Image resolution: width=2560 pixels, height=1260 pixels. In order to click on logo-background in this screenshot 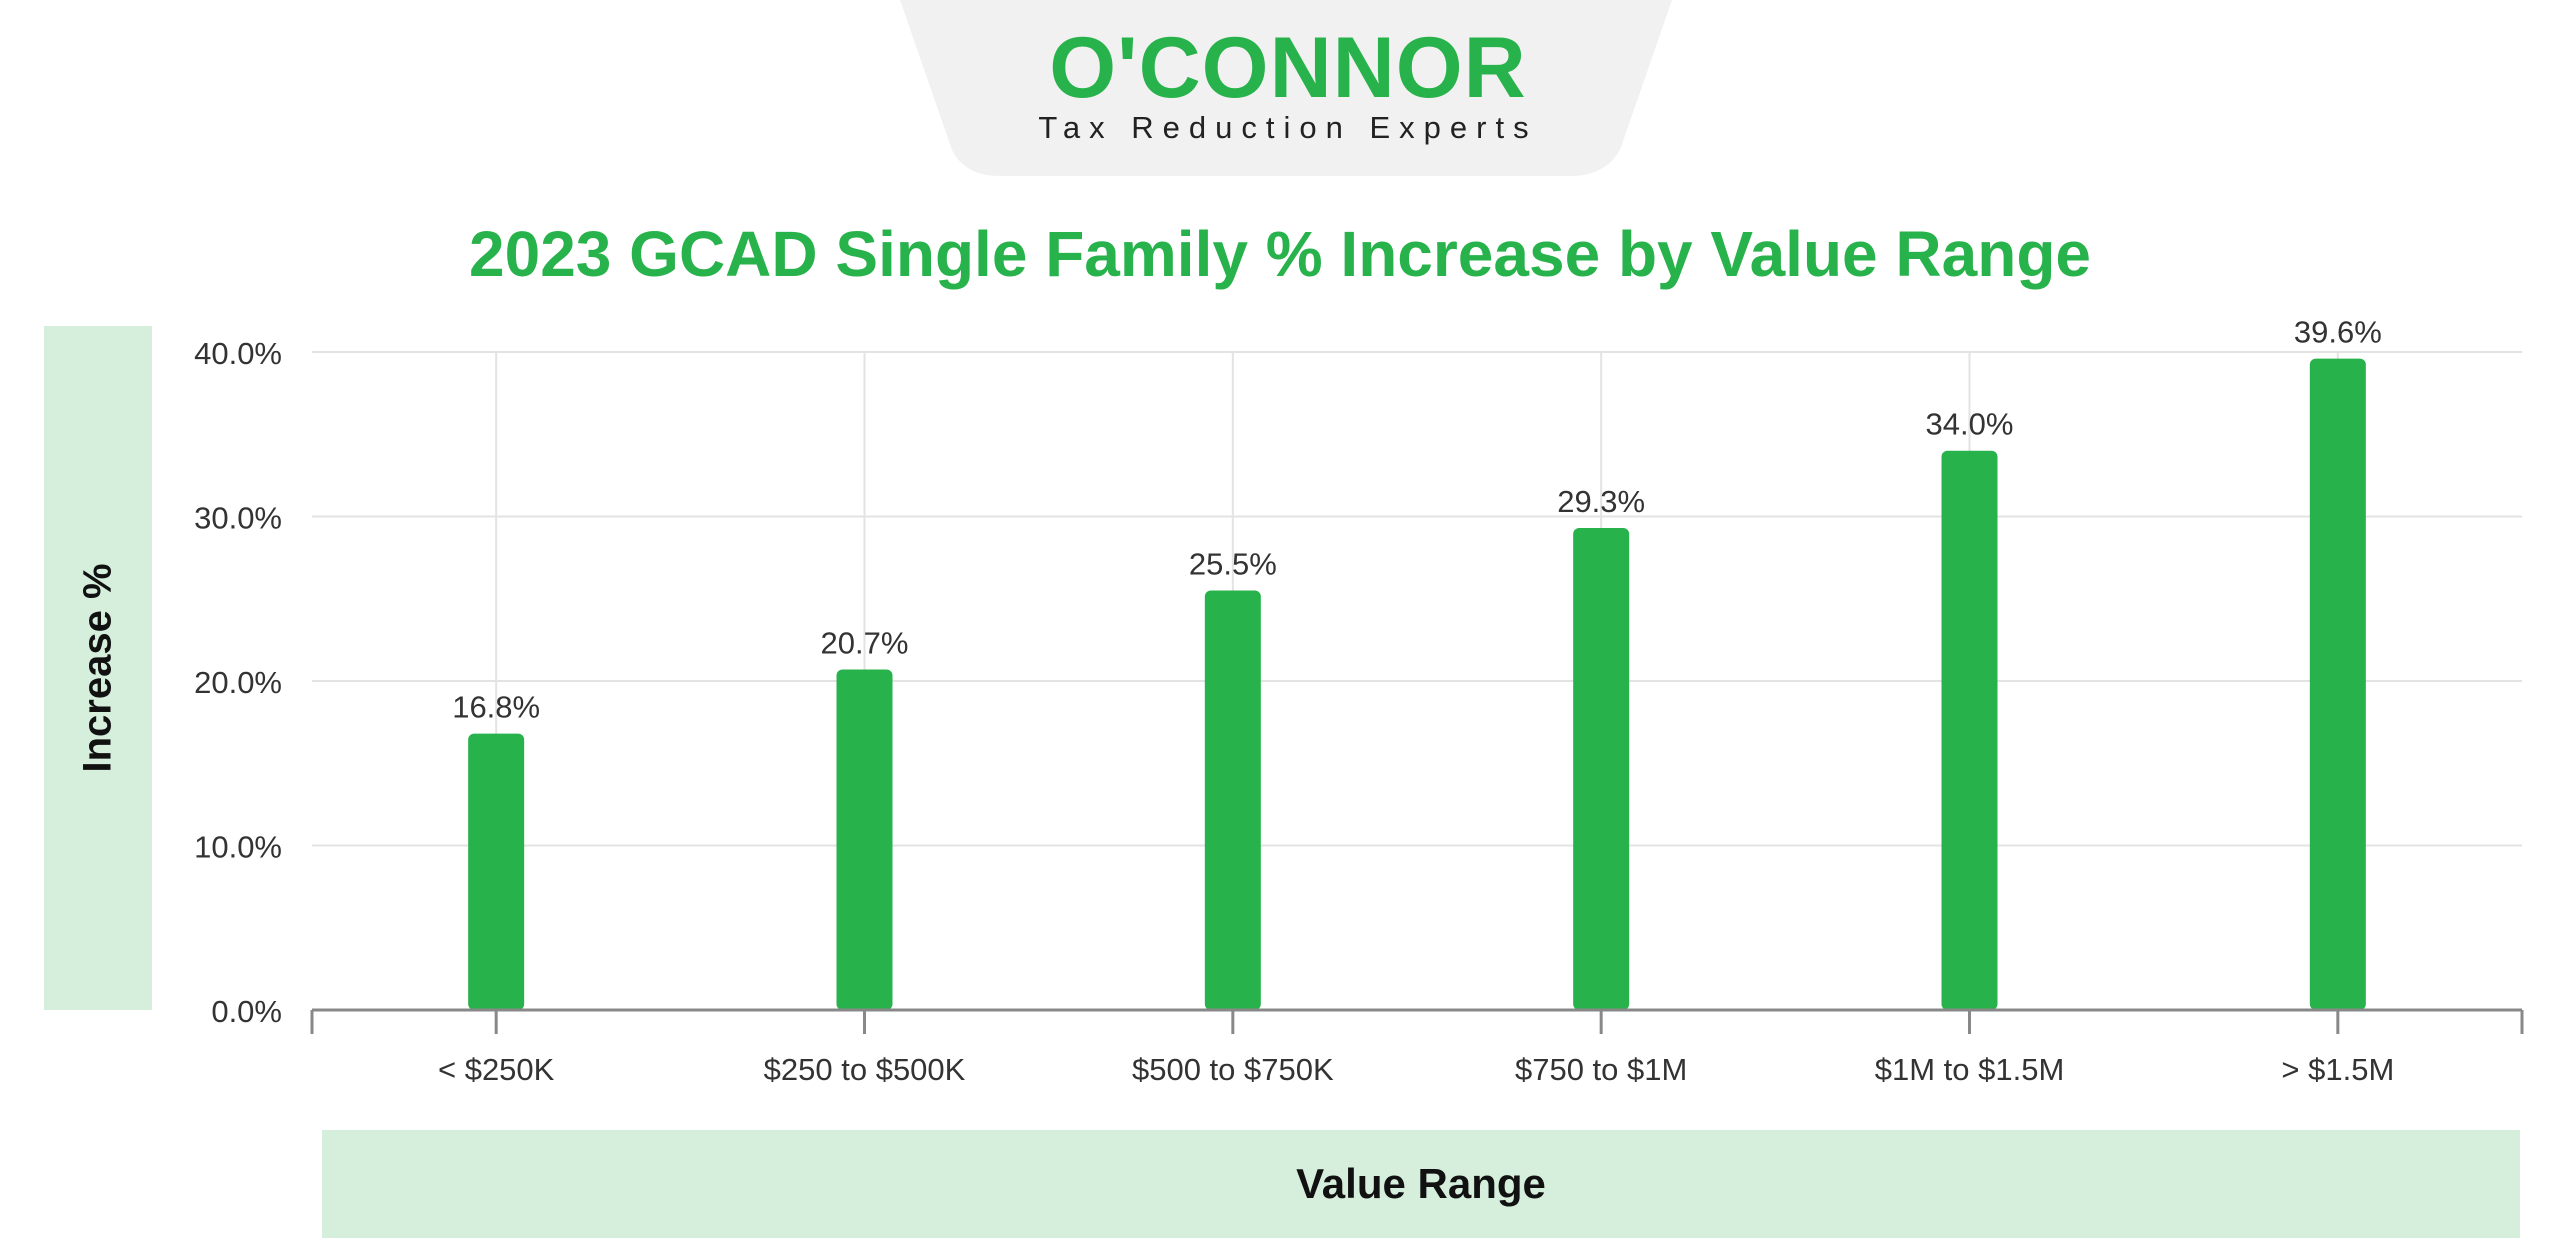, I will do `click(1286, 88)`.